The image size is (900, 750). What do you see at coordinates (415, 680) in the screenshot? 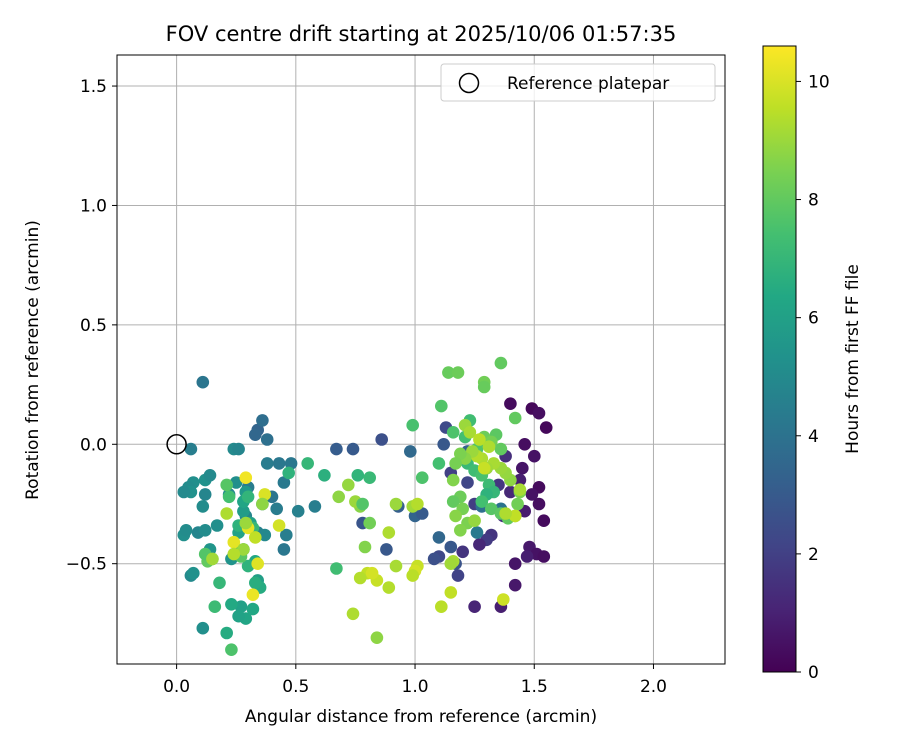
I see `x-axis-ticks: 0.0 0.5 1.0 1.5 2.0` at bounding box center [415, 680].